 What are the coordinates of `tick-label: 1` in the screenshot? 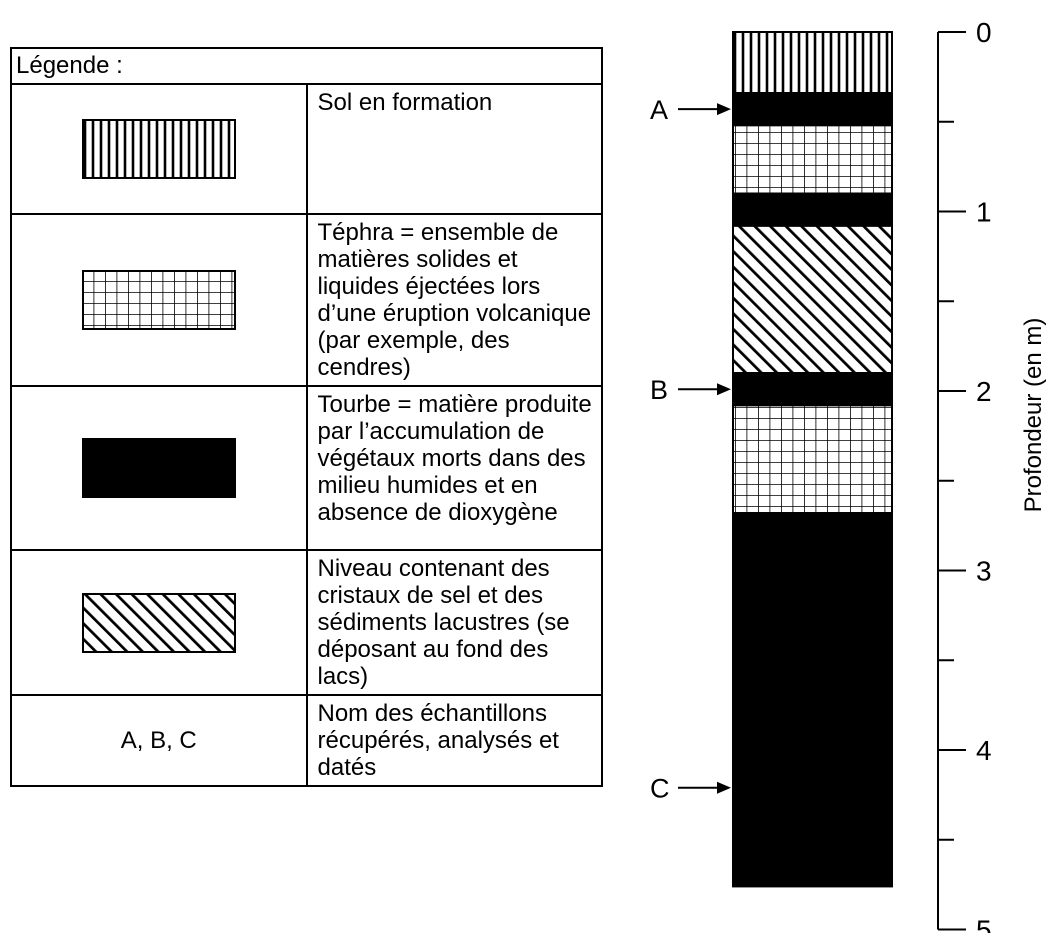 It's located at (984, 212).